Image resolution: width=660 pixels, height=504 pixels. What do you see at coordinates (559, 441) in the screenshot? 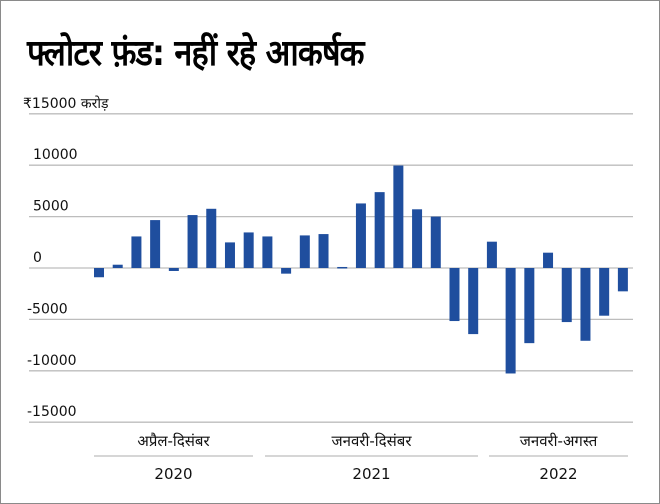
I see `x-group-label: जनवरी-अगस्त` at bounding box center [559, 441].